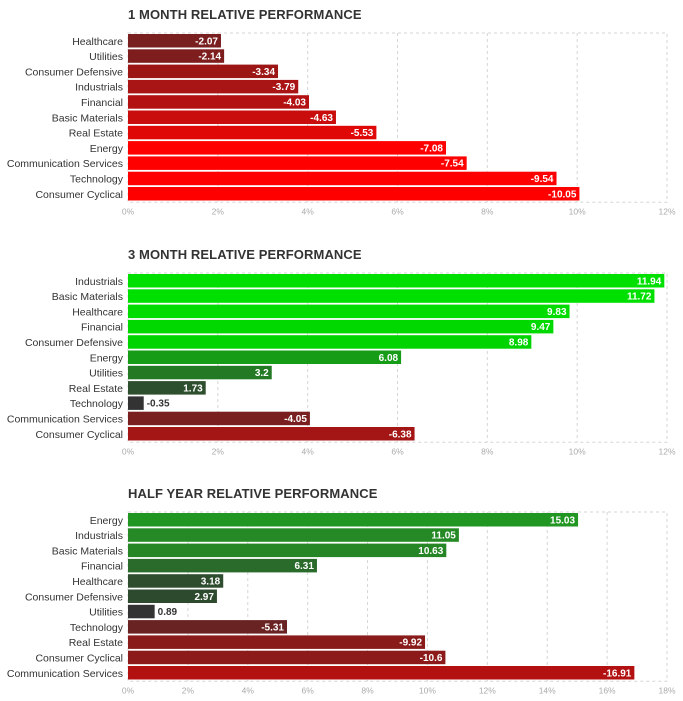 The image size is (683, 701). Describe the element at coordinates (87, 297) in the screenshot. I see `category-label: Basic Materials` at that location.